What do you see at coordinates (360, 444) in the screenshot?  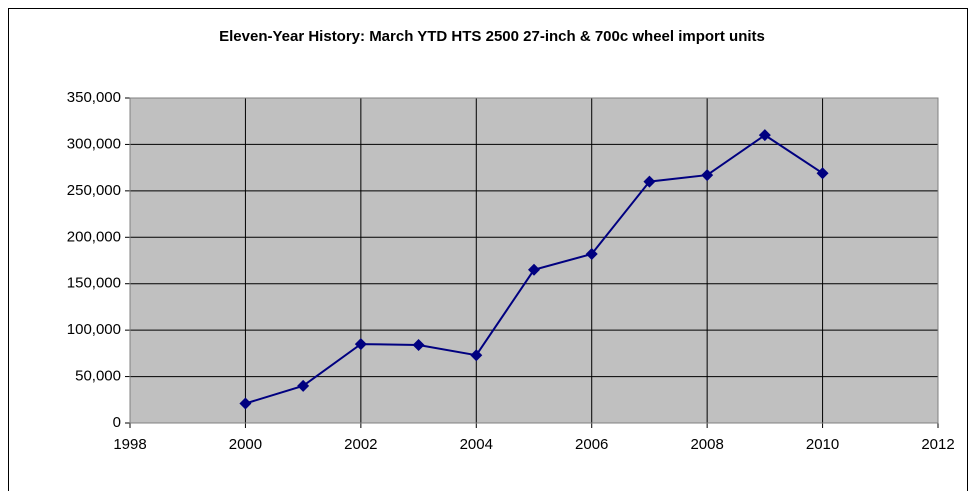 I see `x-tick-label: 2002` at bounding box center [360, 444].